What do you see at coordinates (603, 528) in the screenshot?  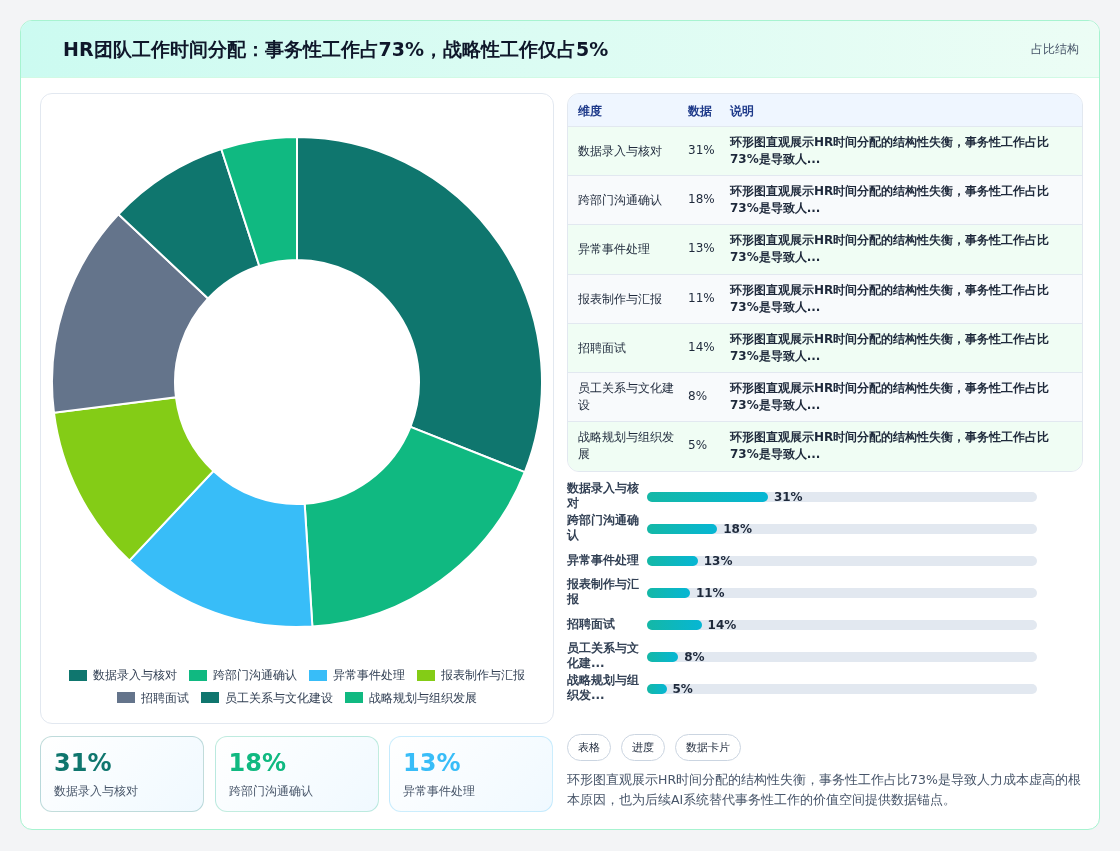 I see `y-tick-label: 跨部门沟通确认` at bounding box center [603, 528].